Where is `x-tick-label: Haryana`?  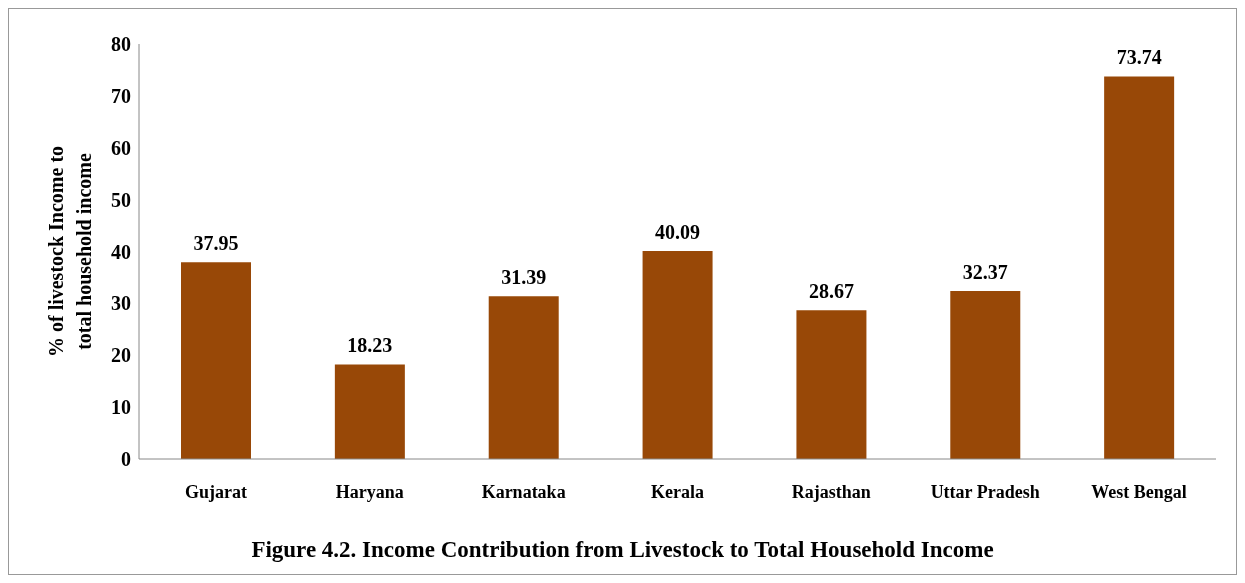 x-tick-label: Haryana is located at coordinates (369, 491).